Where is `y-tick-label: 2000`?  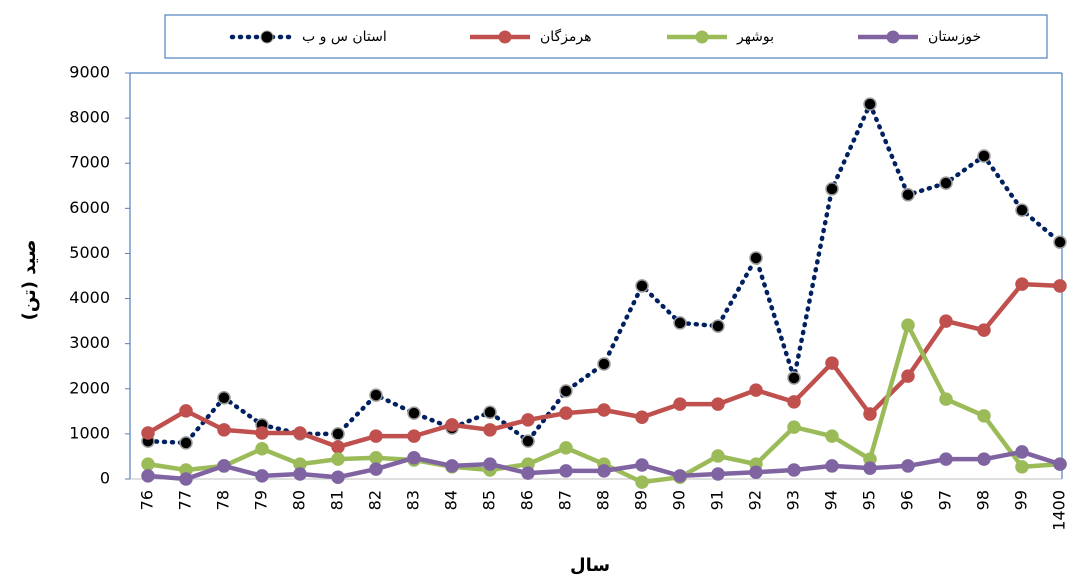
y-tick-label: 2000 is located at coordinates (89, 387).